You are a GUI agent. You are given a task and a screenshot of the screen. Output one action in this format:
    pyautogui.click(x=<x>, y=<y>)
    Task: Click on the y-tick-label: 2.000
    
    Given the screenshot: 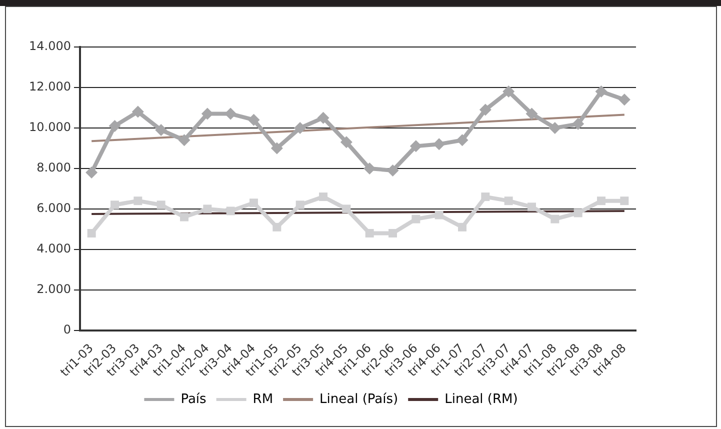 What is the action you would take?
    pyautogui.click(x=53, y=289)
    